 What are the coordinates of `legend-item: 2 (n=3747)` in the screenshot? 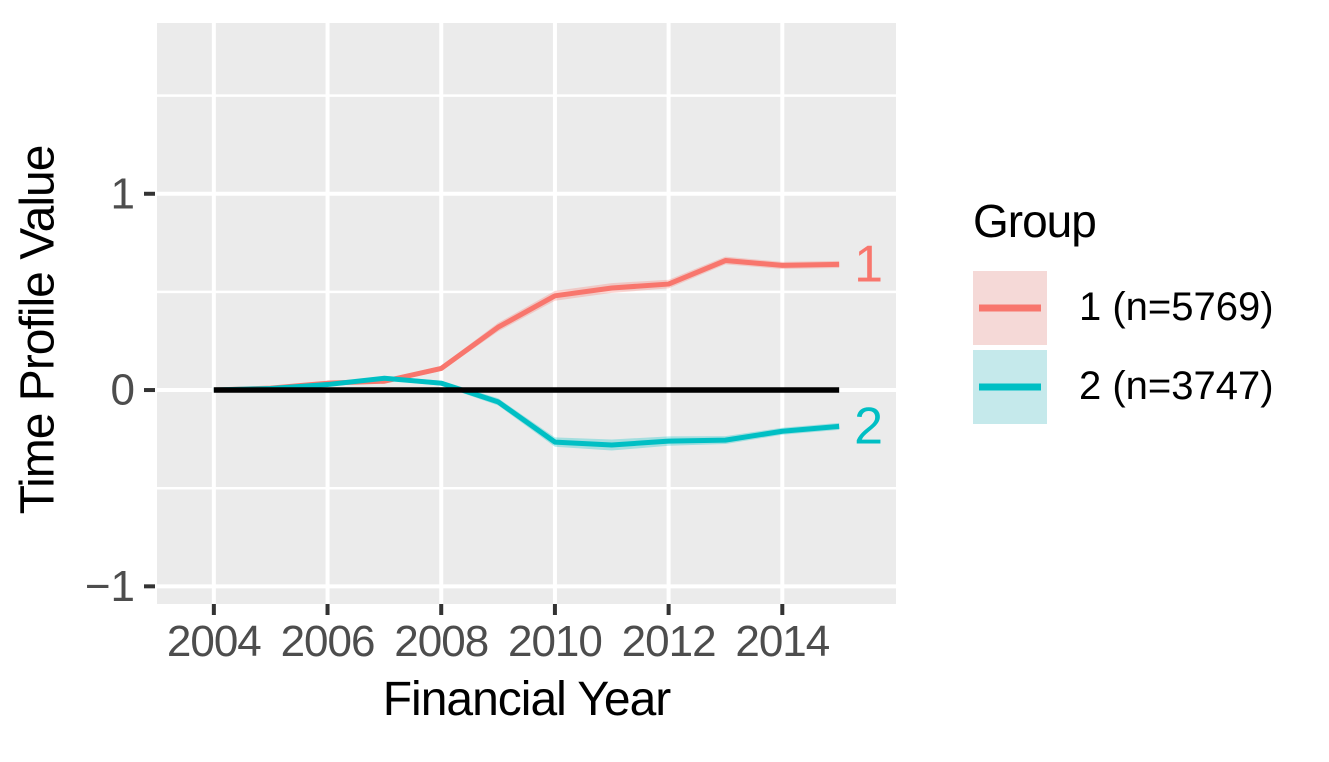 It's located at (1123, 386).